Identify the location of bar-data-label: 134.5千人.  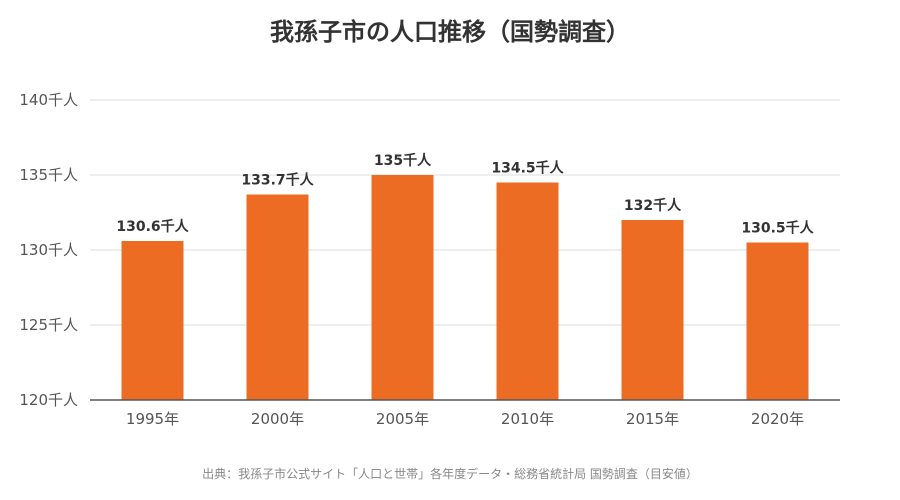
(527, 168).